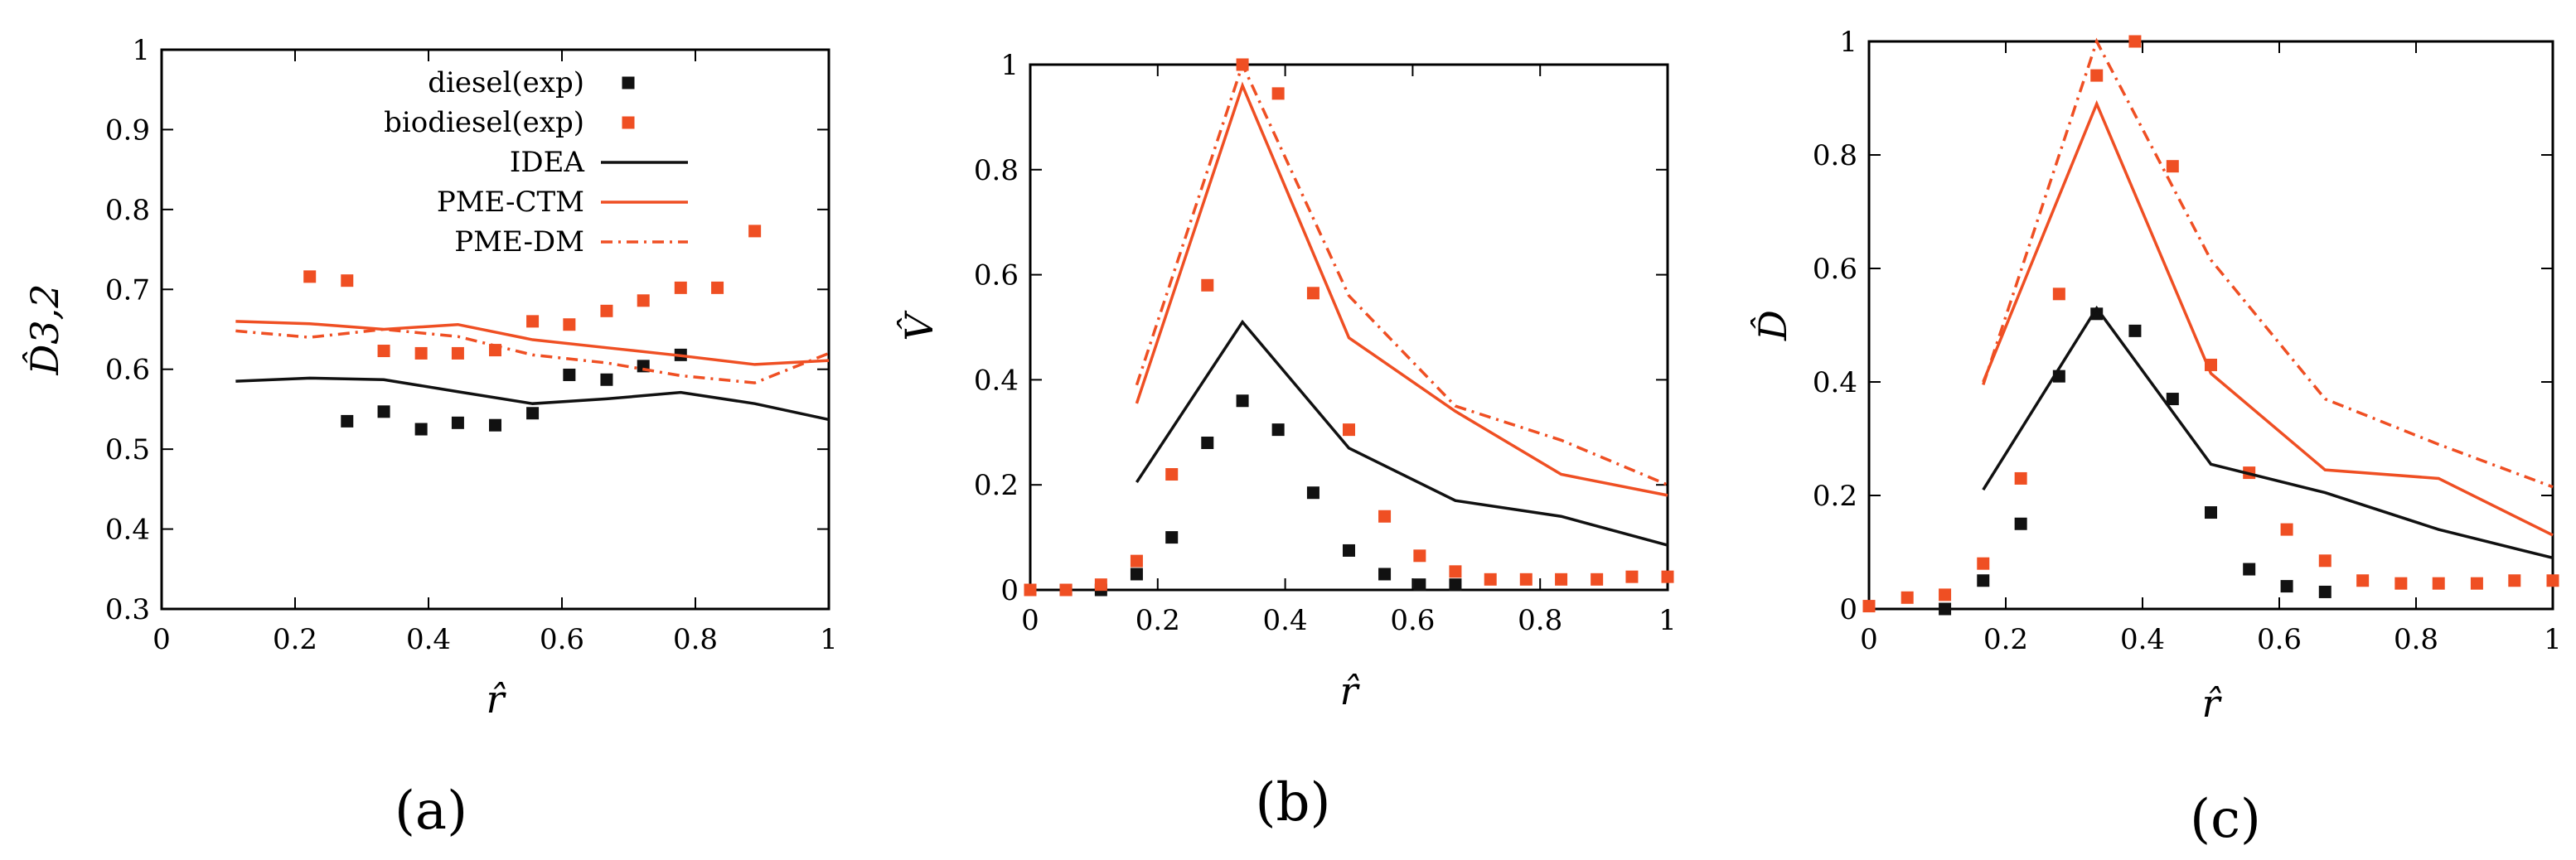  What do you see at coordinates (547, 163) in the screenshot?
I see `legend-label-idea: IDEA` at bounding box center [547, 163].